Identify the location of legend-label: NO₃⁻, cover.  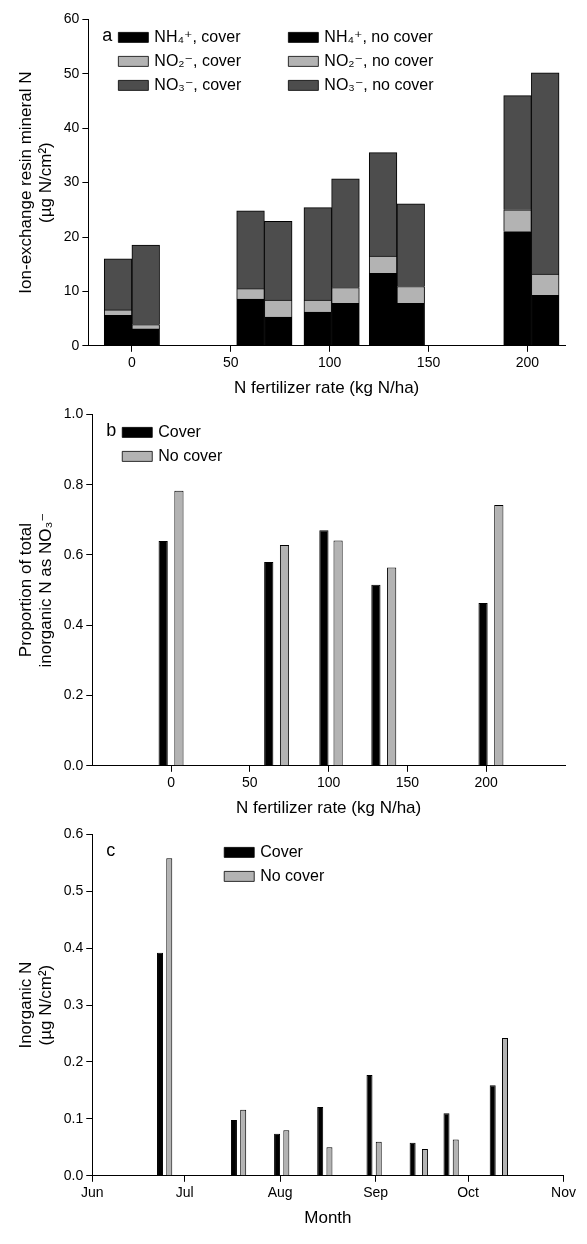
(198, 84).